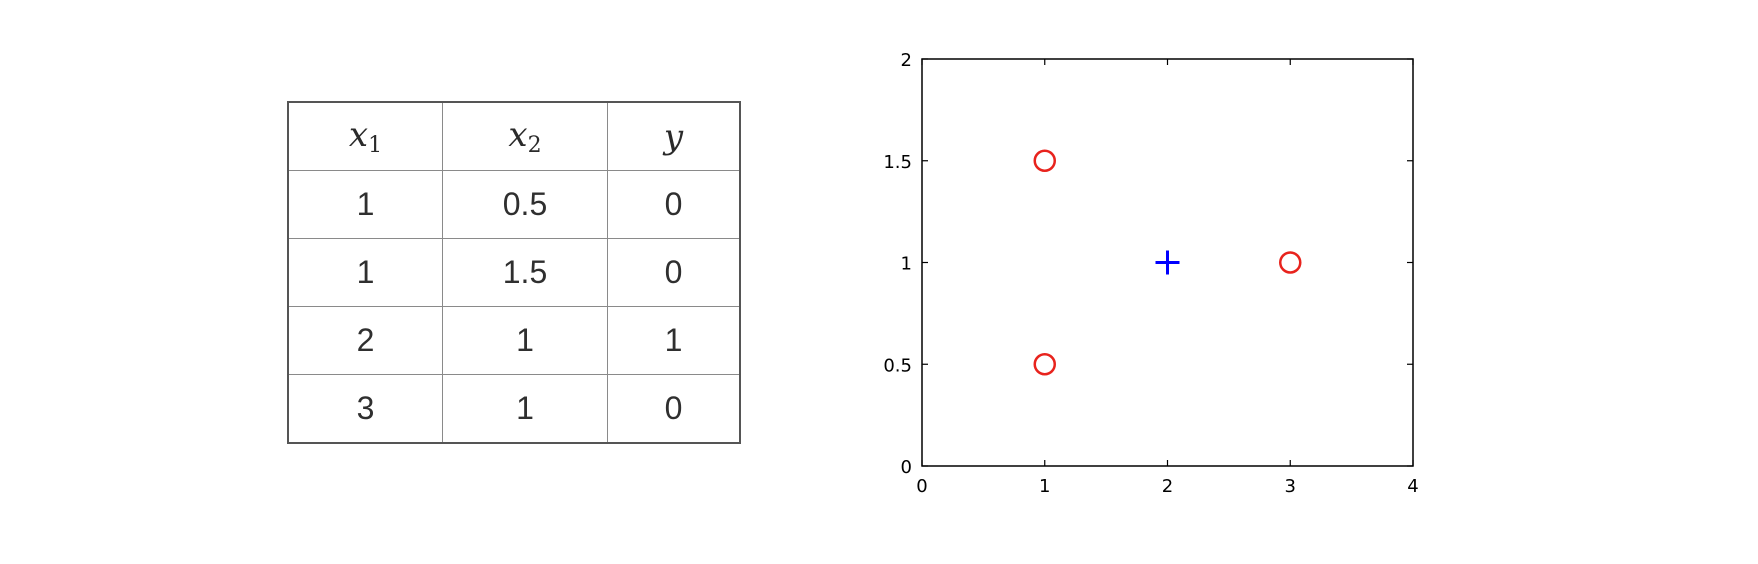  I want to click on header-x2: x2, so click(525, 136).